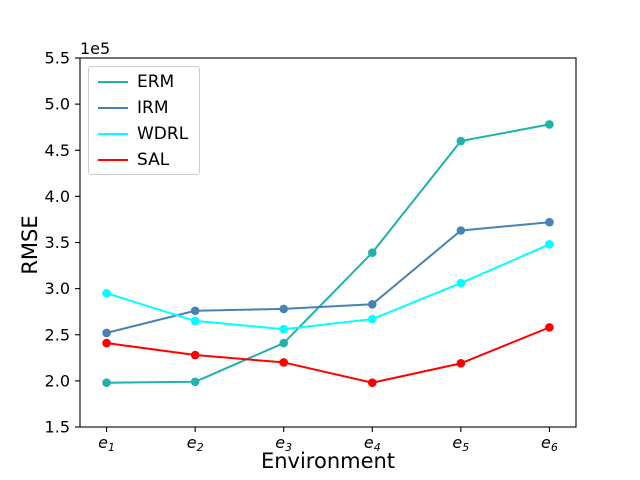  What do you see at coordinates (57, 150) in the screenshot?
I see `y-tick-label: 4.5` at bounding box center [57, 150].